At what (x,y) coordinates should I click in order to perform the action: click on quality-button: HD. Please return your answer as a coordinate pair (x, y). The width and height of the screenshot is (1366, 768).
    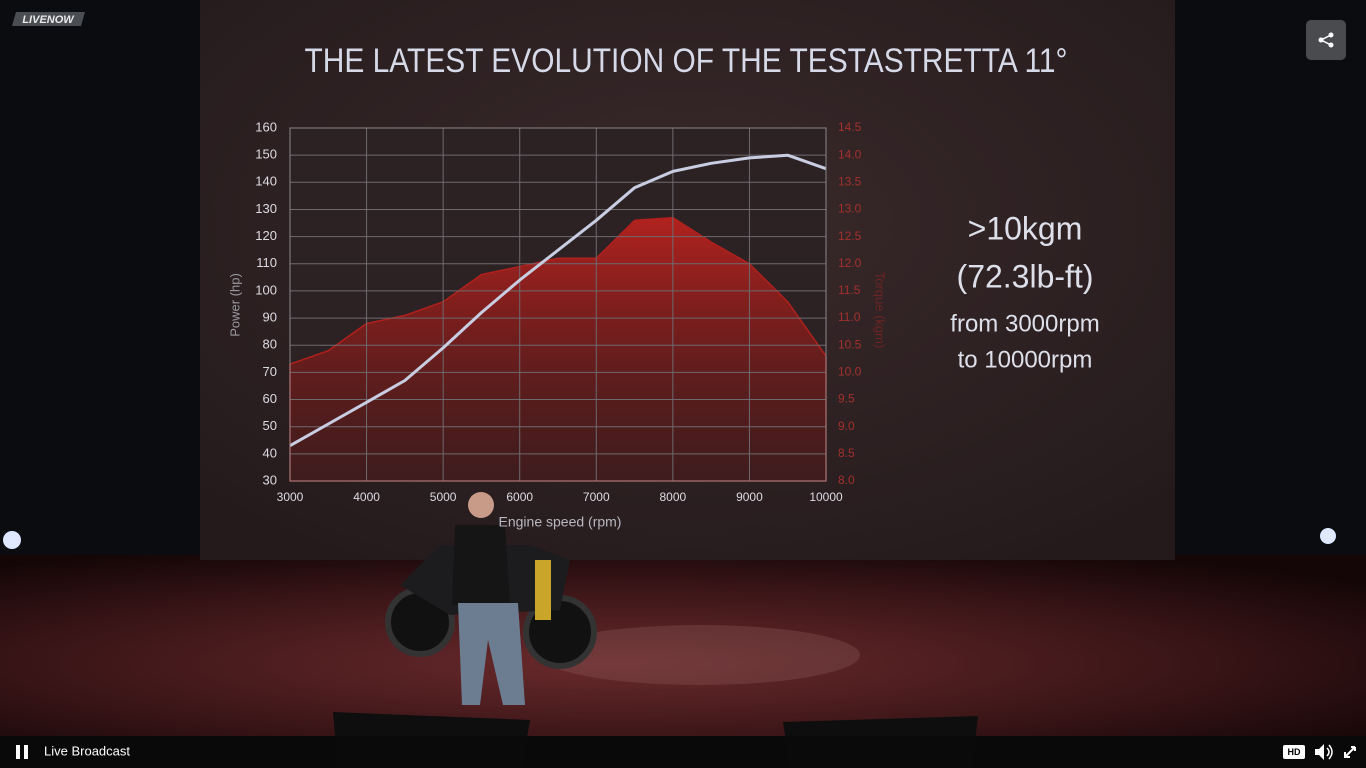
    Looking at the image, I should click on (1294, 752).